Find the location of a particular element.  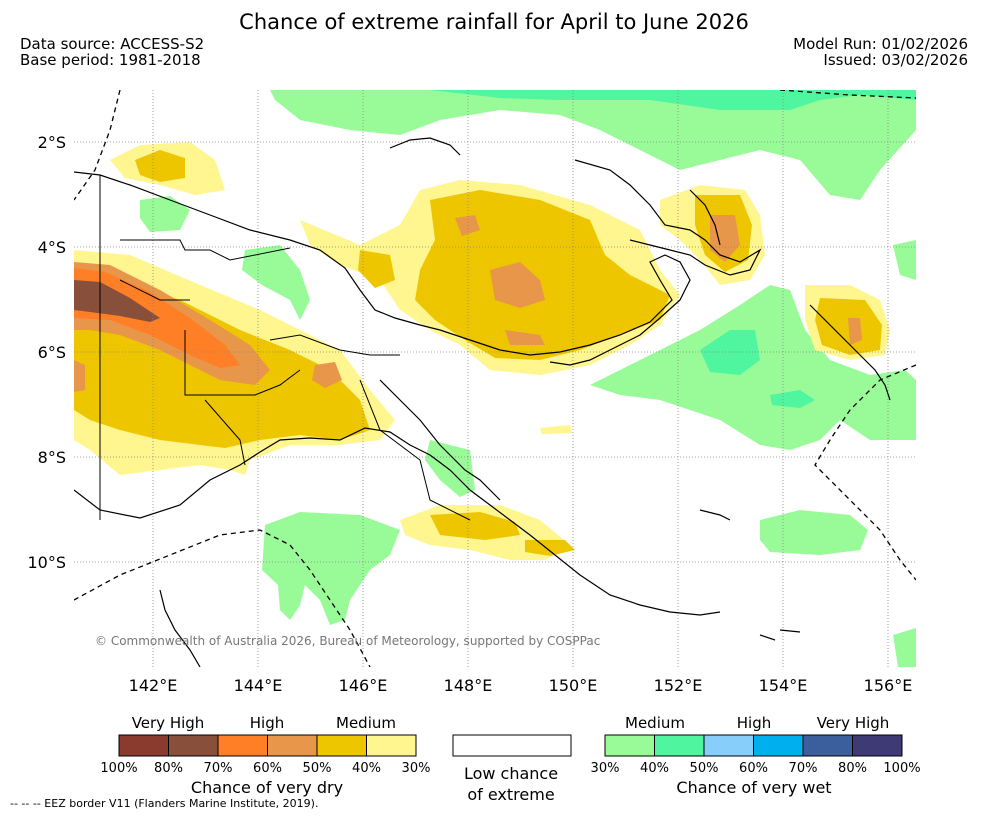

wet-region-north-strong is located at coordinates (673, 100).